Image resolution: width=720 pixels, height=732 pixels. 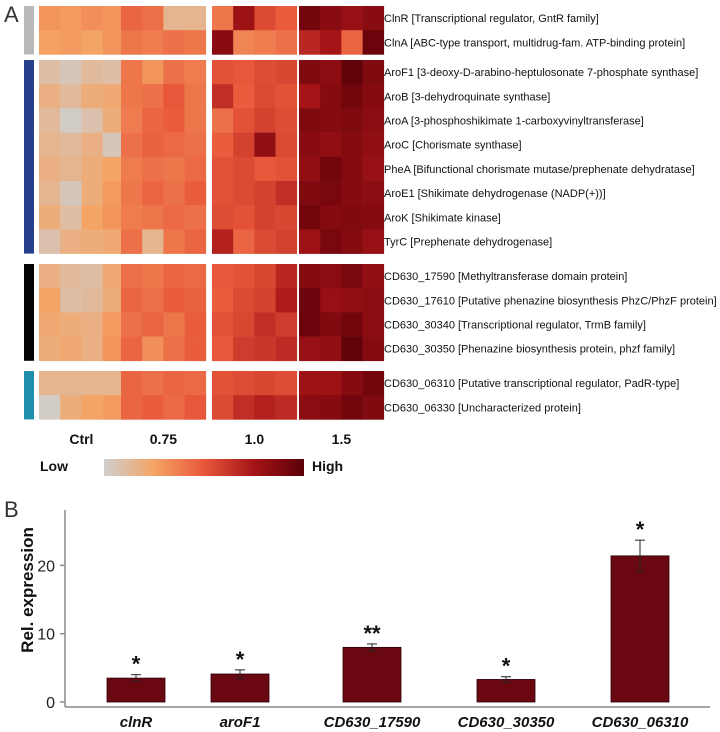 I want to click on x-tick-label: clnR, so click(x=136, y=722).